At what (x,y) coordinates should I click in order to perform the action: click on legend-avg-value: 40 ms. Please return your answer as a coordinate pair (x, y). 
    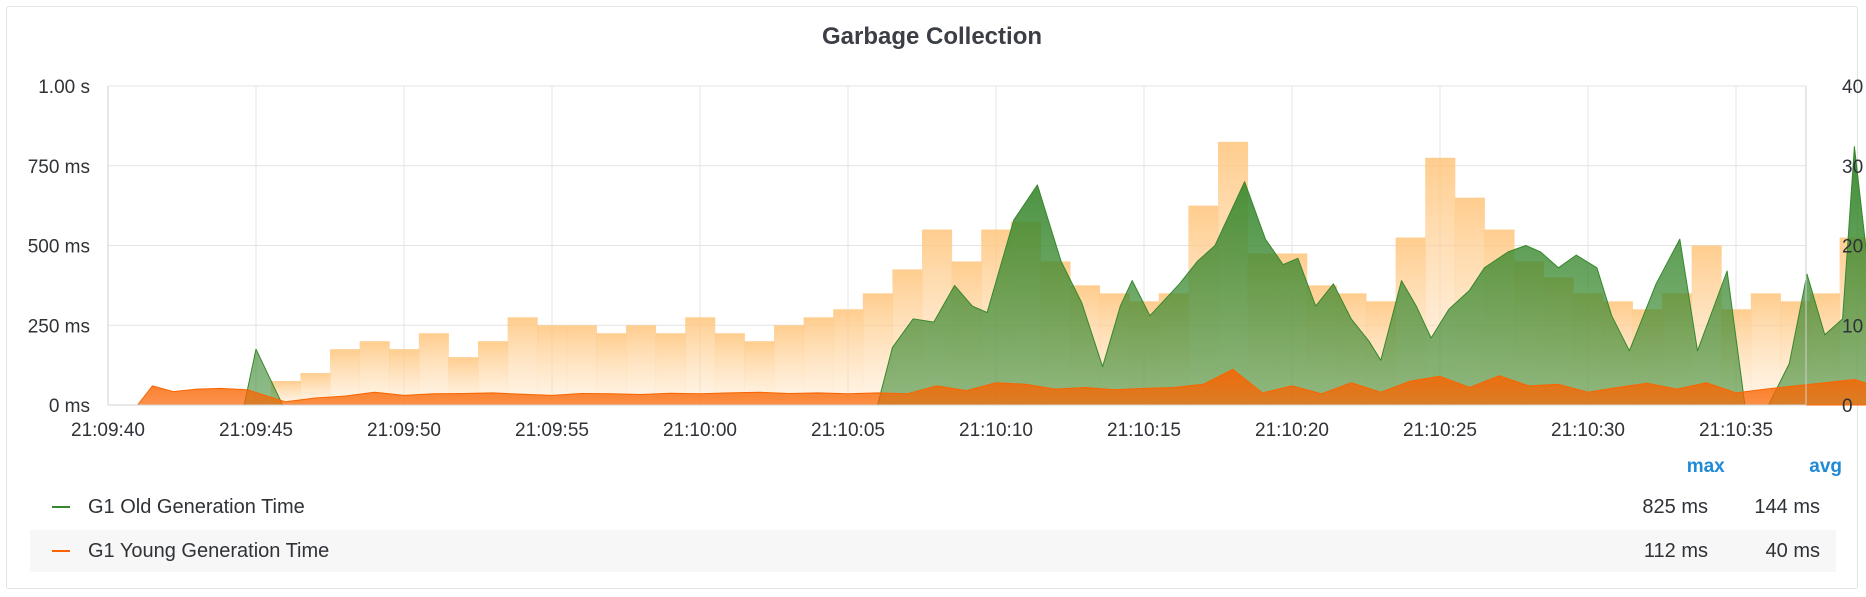
    Looking at the image, I should click on (1792, 551).